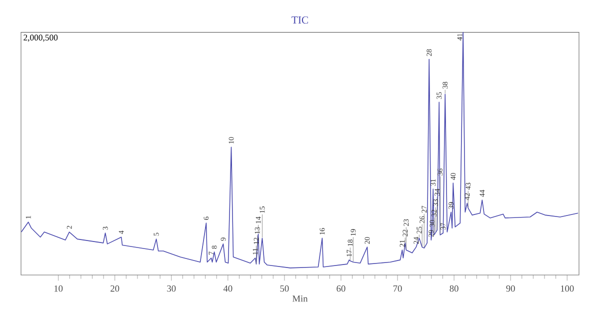 This screenshot has width=600, height=324. What do you see at coordinates (171, 288) in the screenshot?
I see `x-tick-label: 30` at bounding box center [171, 288].